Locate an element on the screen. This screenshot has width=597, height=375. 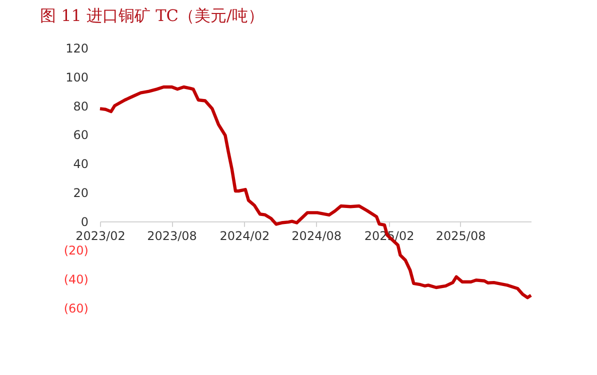
y-tick-label: 20 is located at coordinates (80, 193).